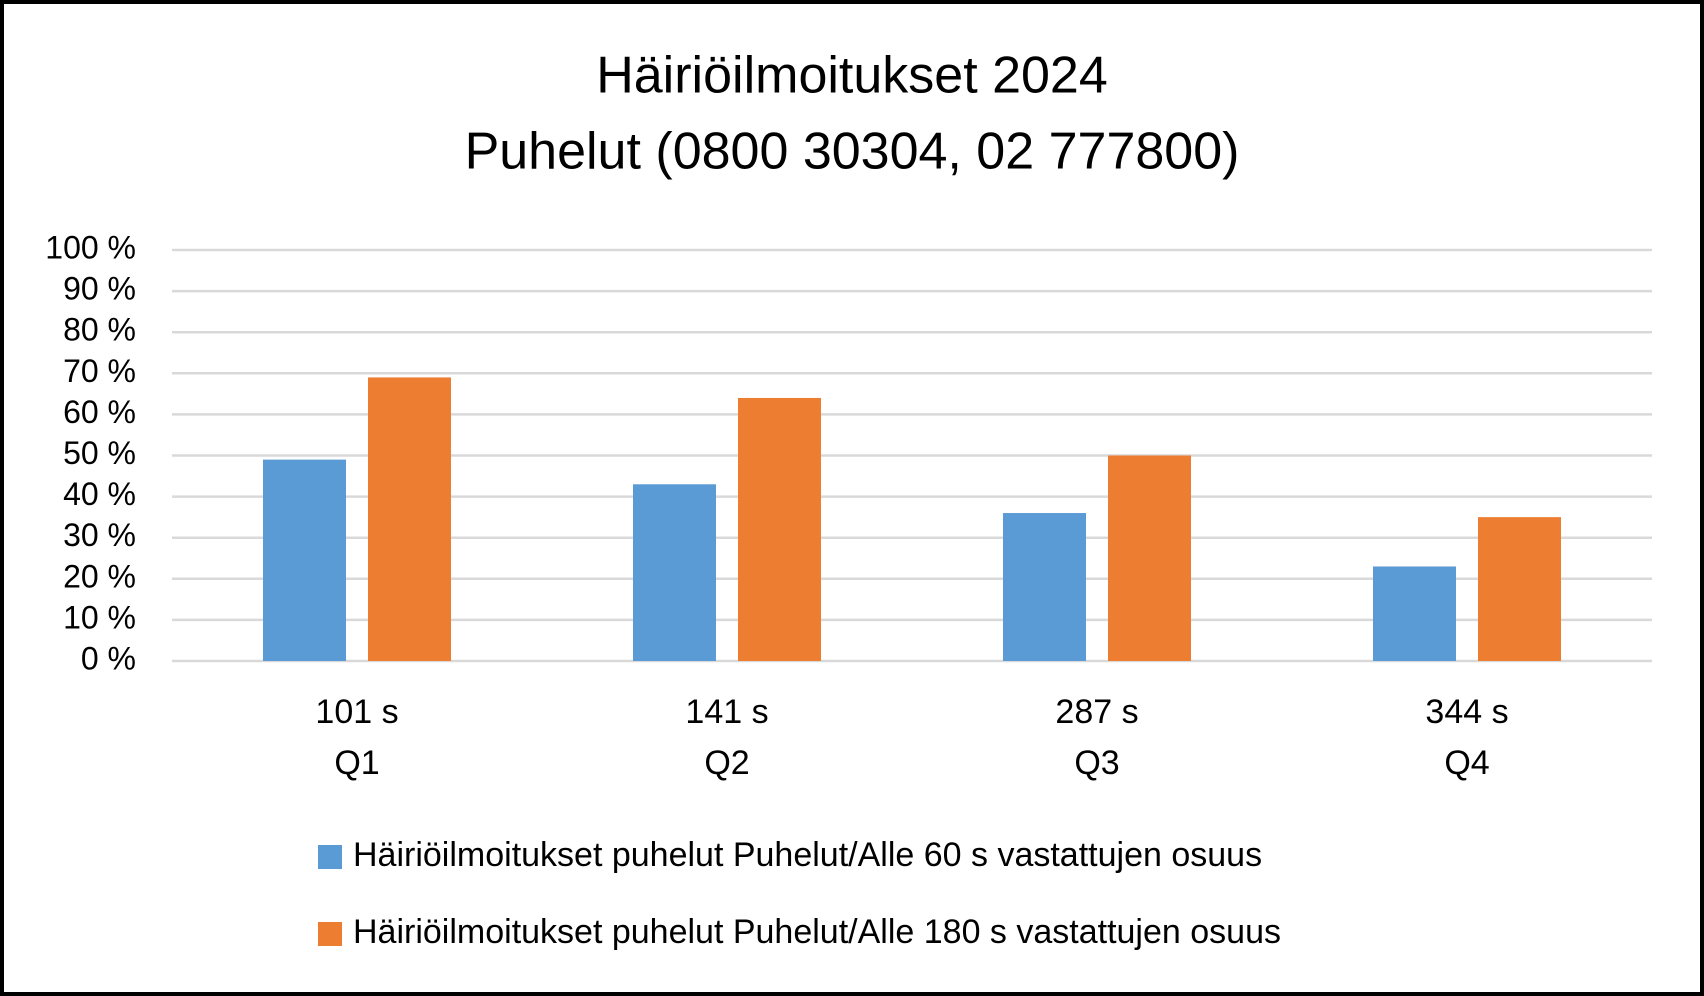  What do you see at coordinates (726, 763) in the screenshot?
I see `x-tick-label: Q2` at bounding box center [726, 763].